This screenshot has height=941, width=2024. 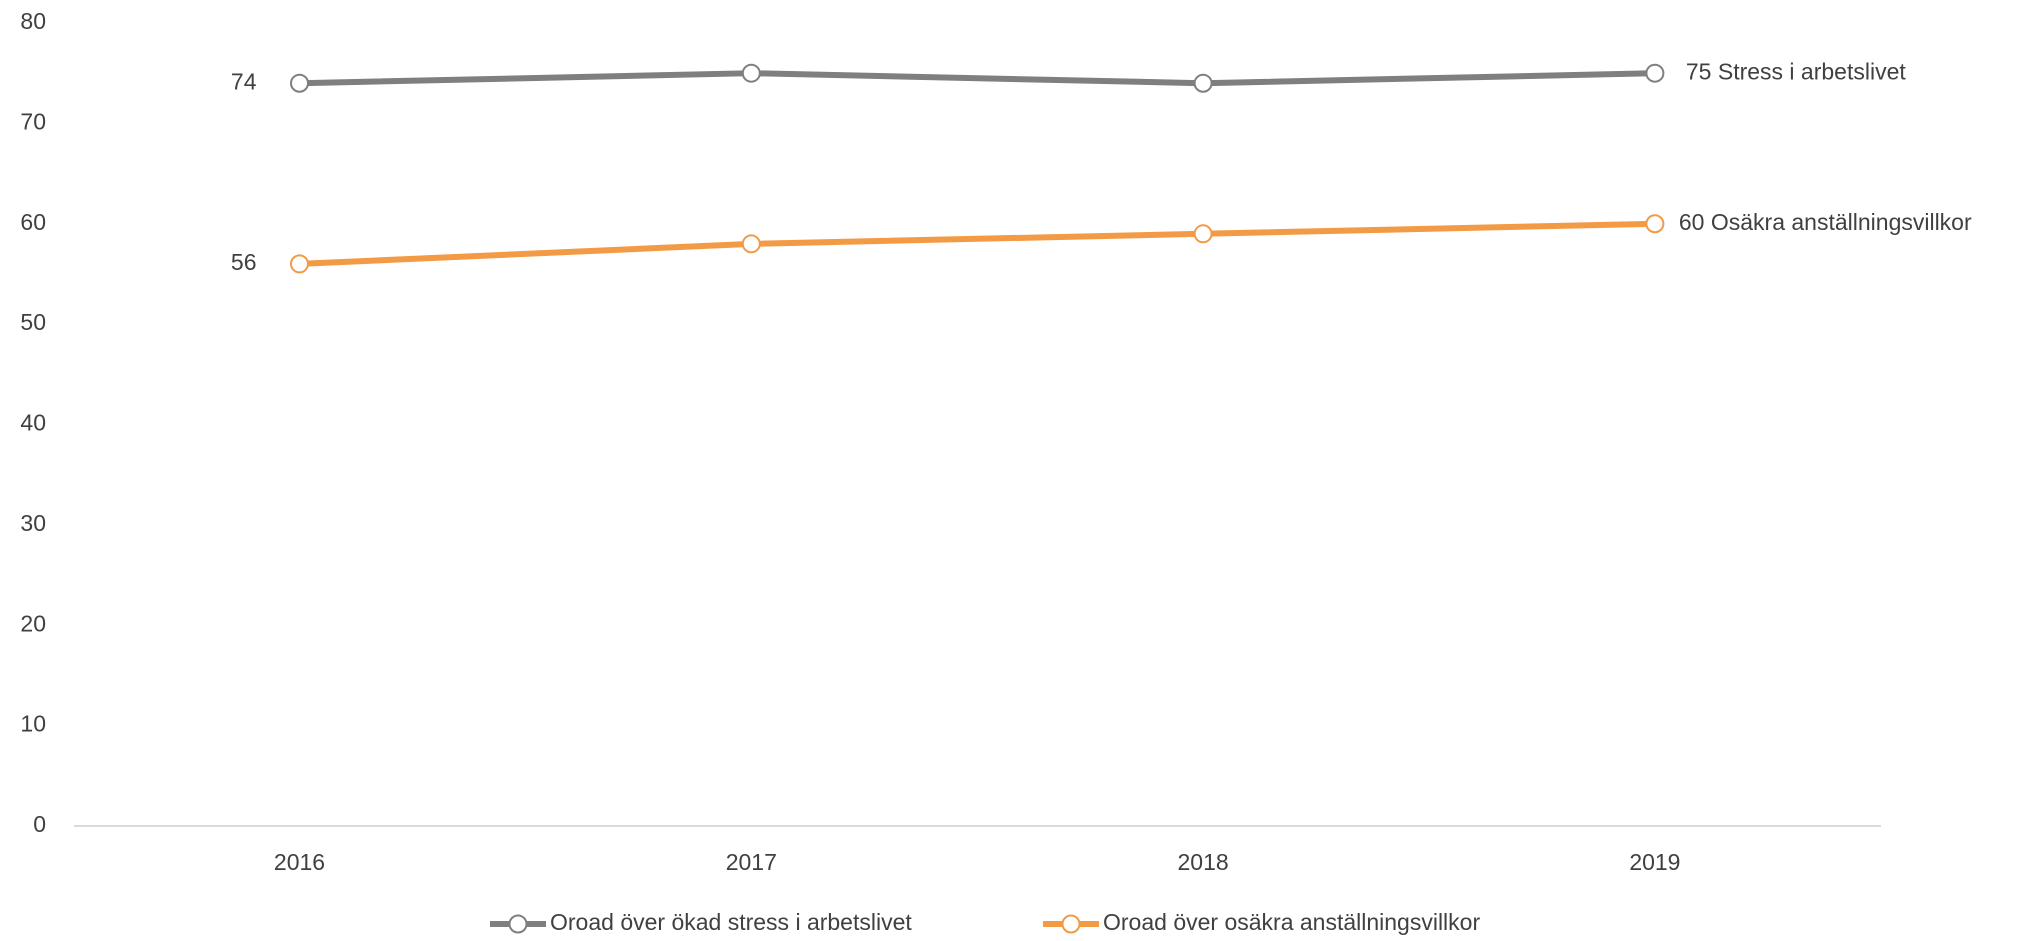 I want to click on legend-label: Oroad över osäkra anställningsvillkor, so click(x=1291, y=922).